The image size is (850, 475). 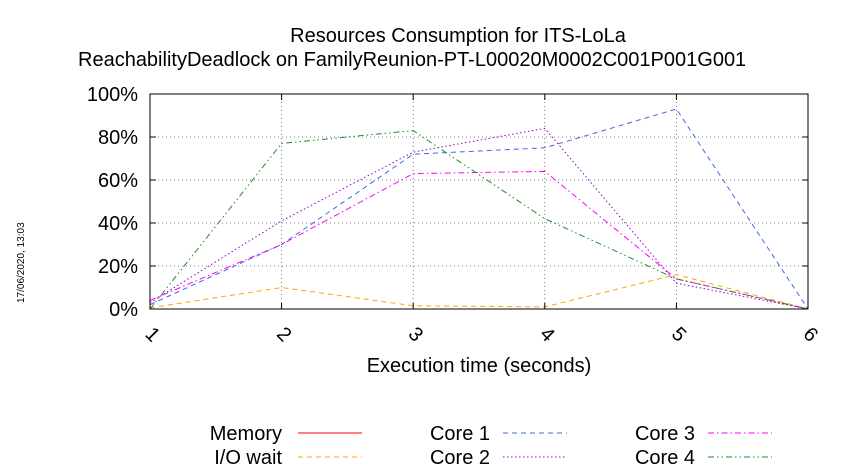 I want to click on y-tick-label: 80%, so click(x=118, y=138).